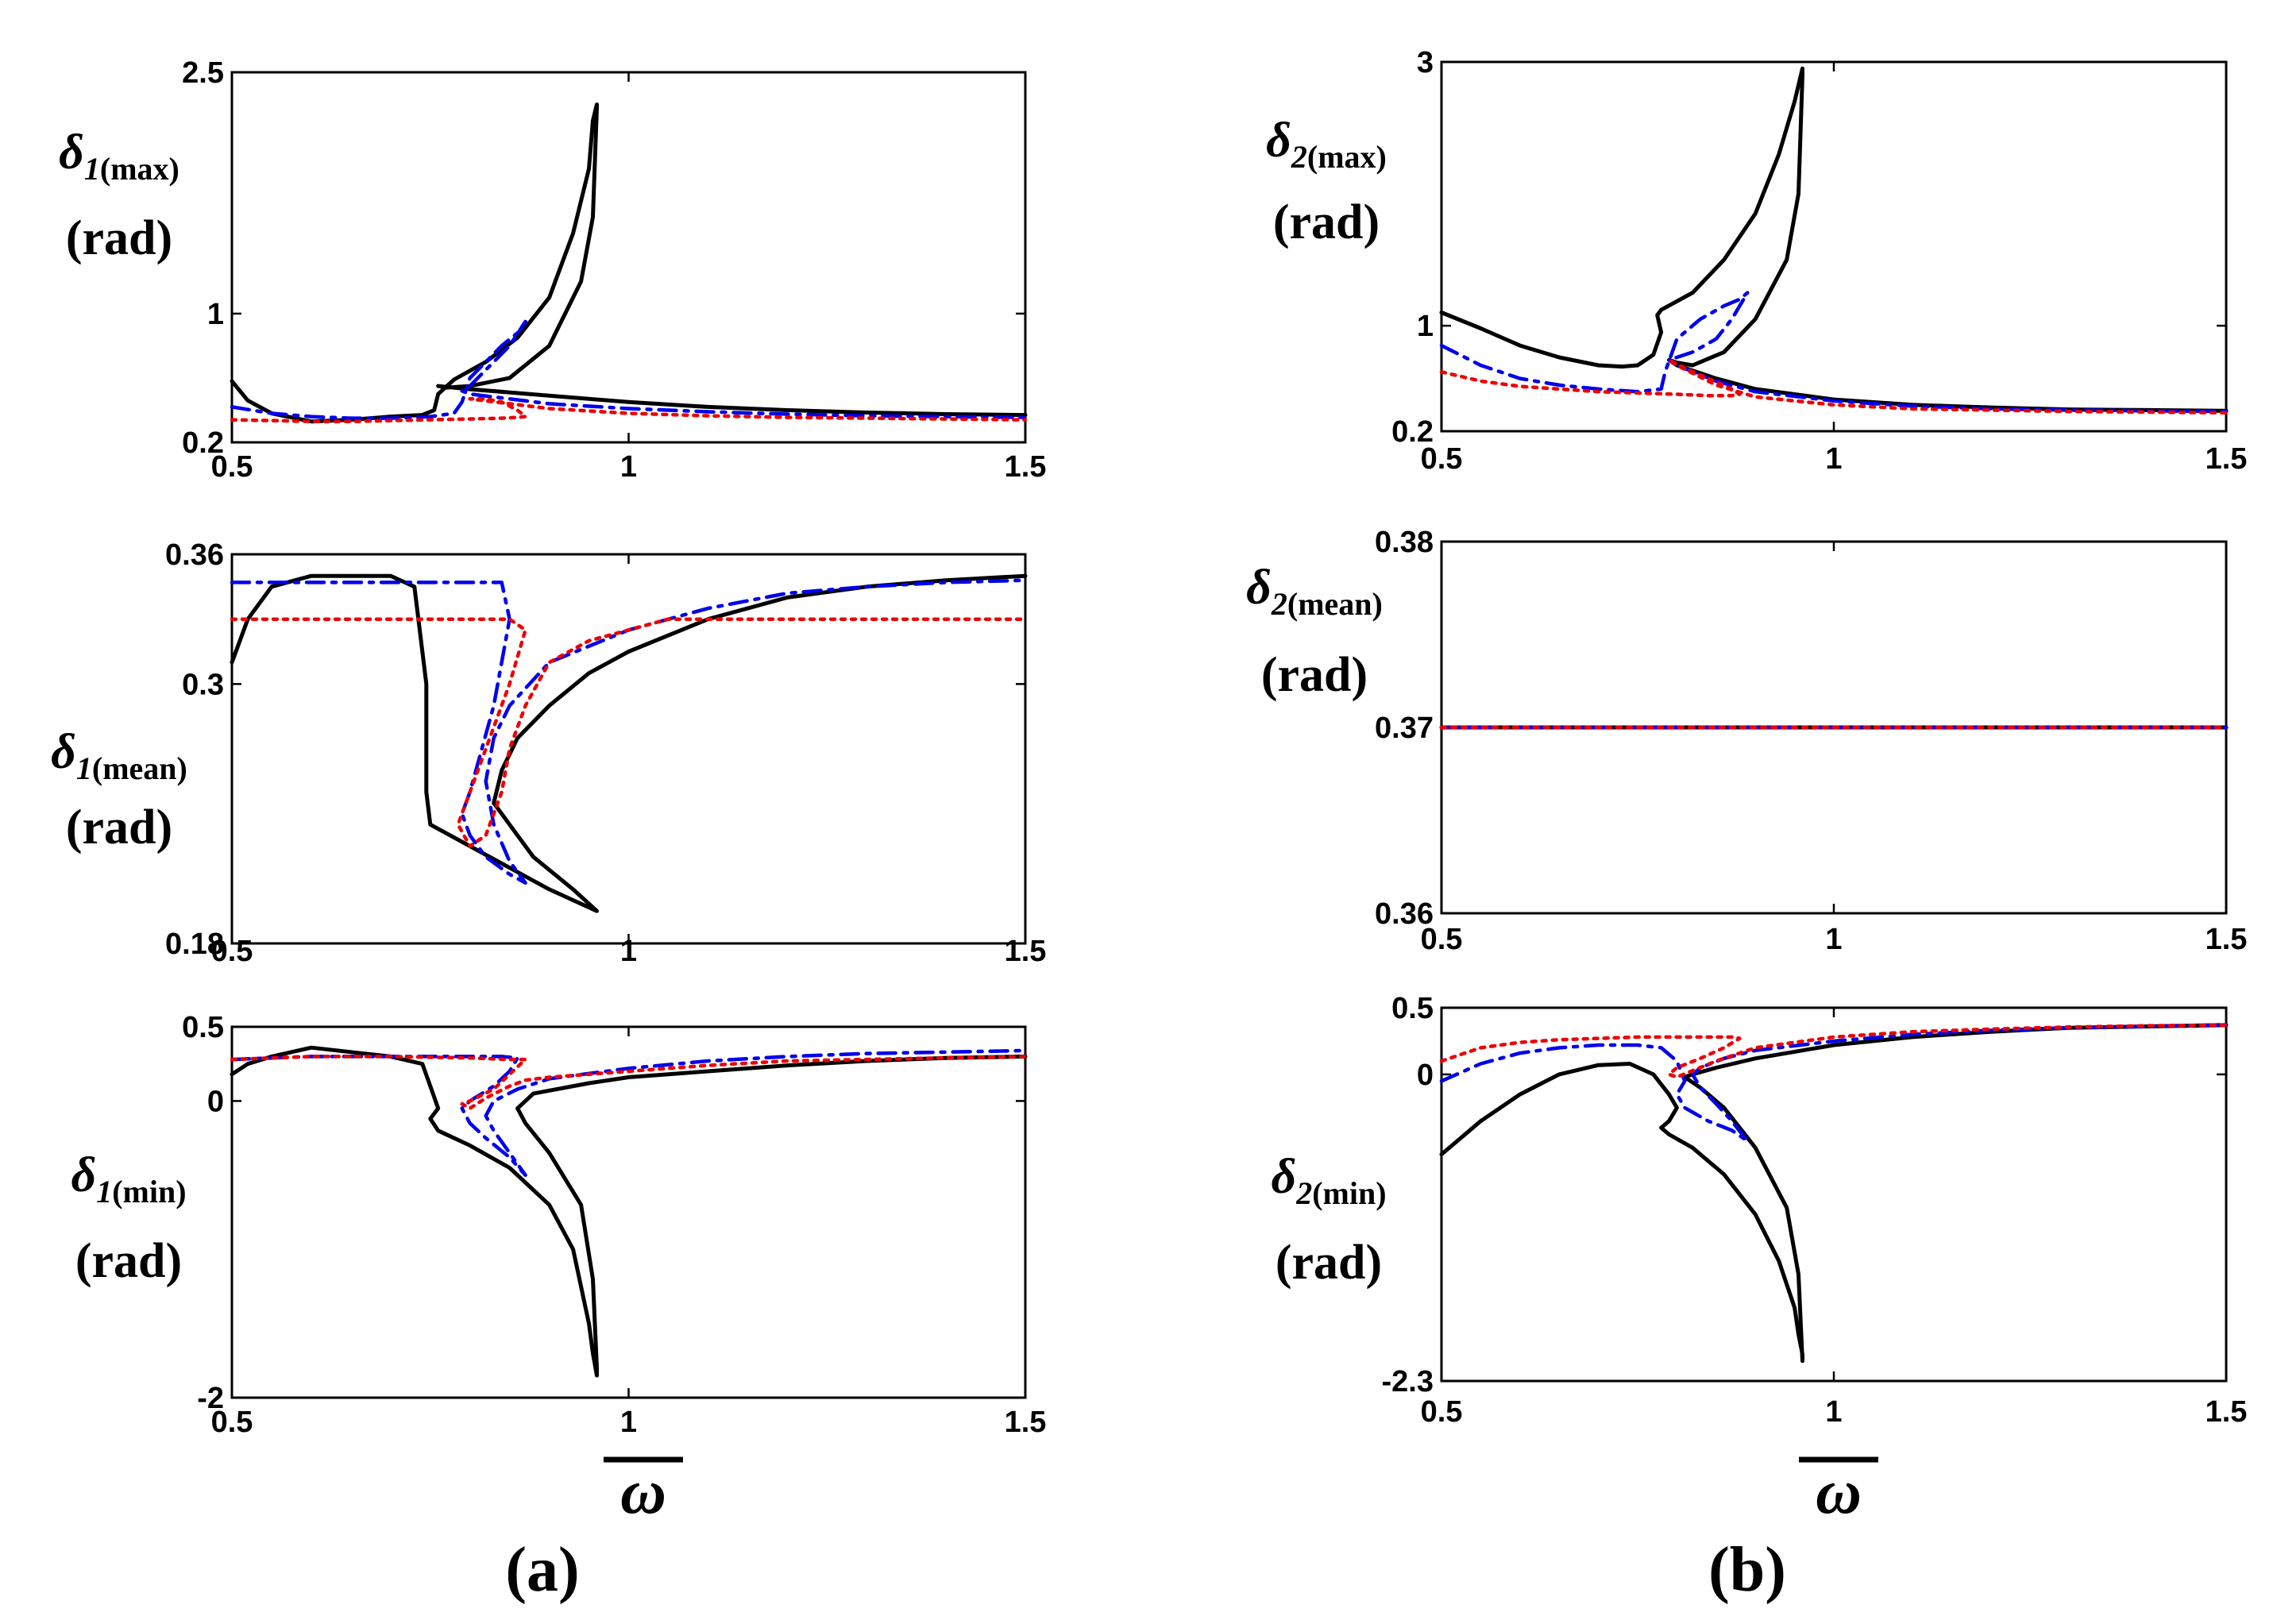 Image resolution: width=2277 pixels, height=1624 pixels. What do you see at coordinates (83, 1175) in the screenshot?
I see `y-label-symbol-a3: δ` at bounding box center [83, 1175].